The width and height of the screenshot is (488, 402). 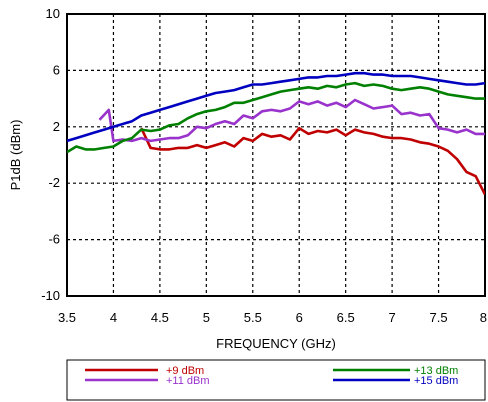 I want to click on x-tick-label: 6, so click(x=299, y=317).